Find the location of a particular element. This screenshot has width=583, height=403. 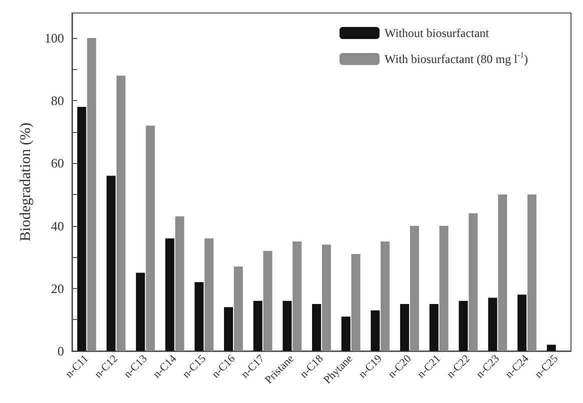

y-axis-title: Biodegradation (%) is located at coordinates (26, 182).